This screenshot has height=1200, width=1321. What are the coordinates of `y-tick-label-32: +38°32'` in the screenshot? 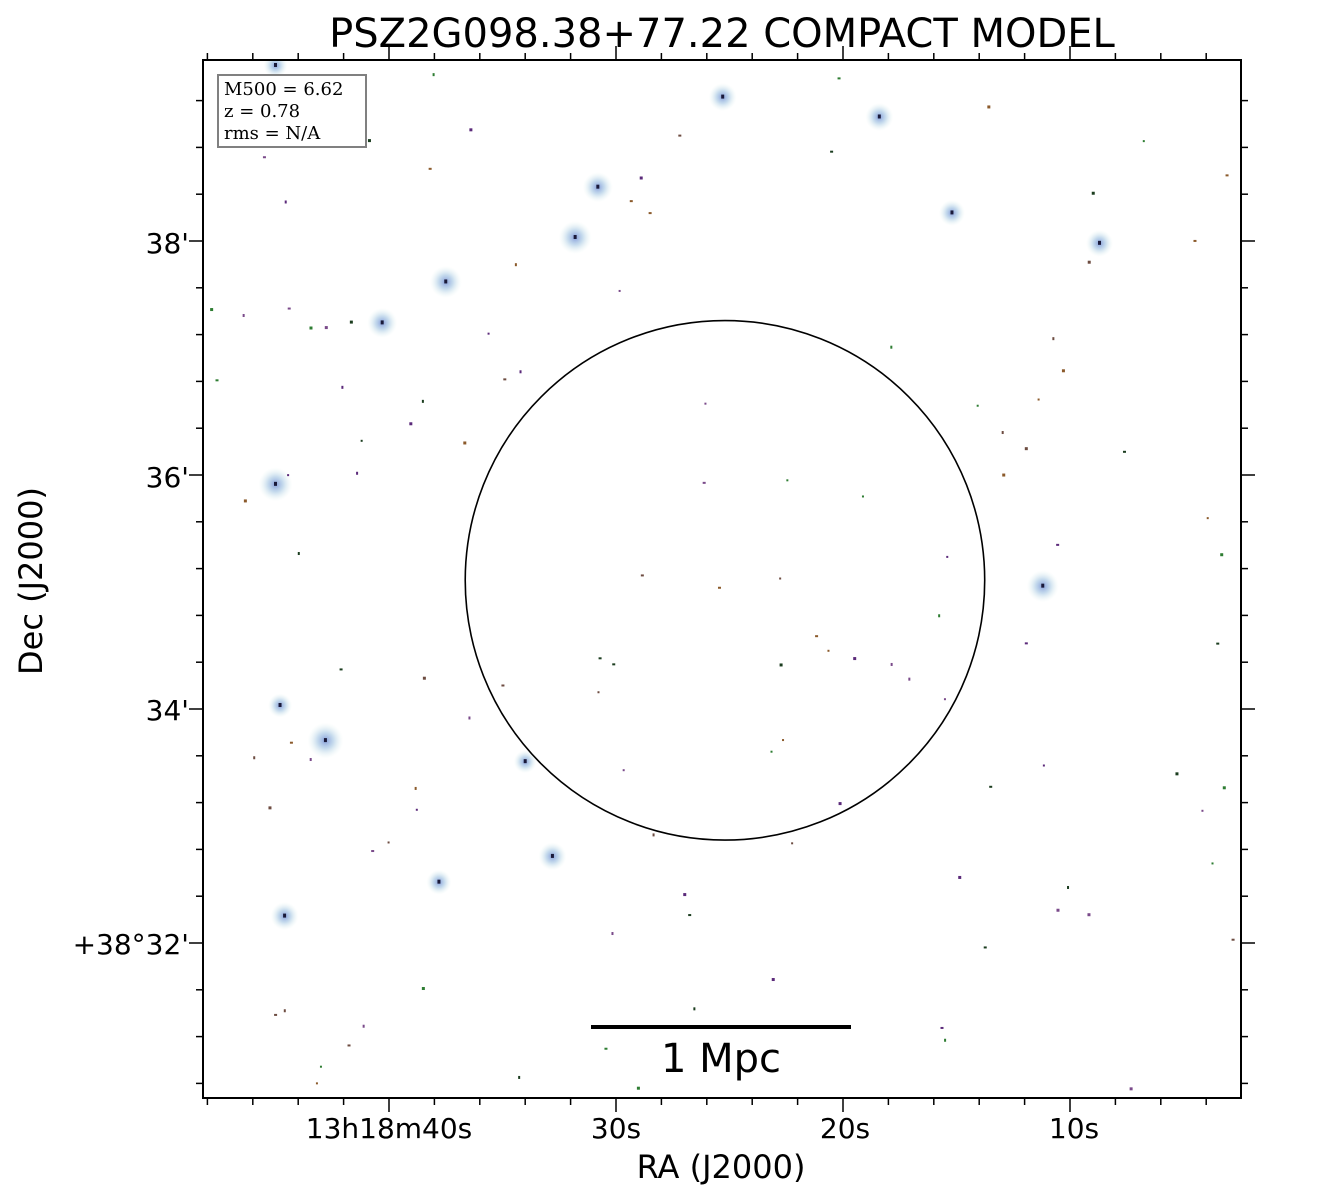 It's located at (131, 944).